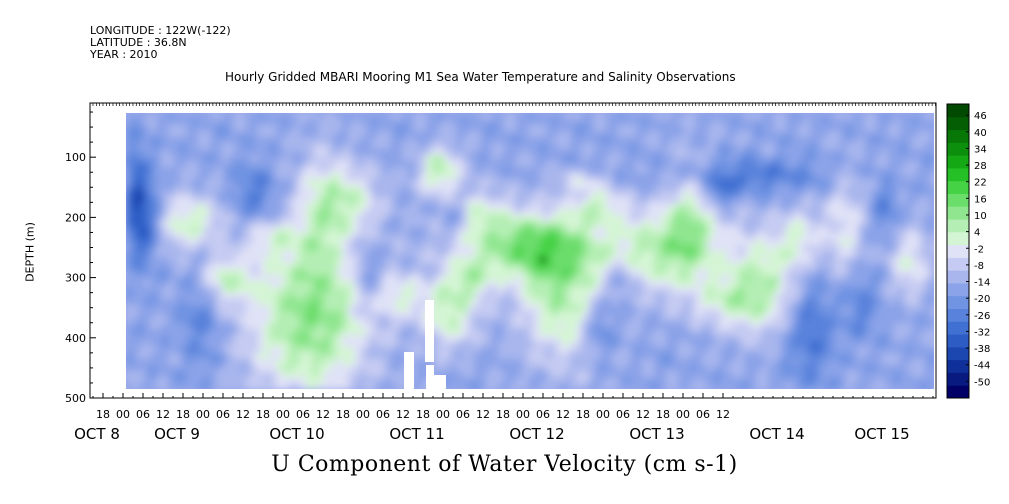 This screenshot has width=1009, height=504. Describe the element at coordinates (980, 133) in the screenshot. I see `colorbar-label: 40` at that location.